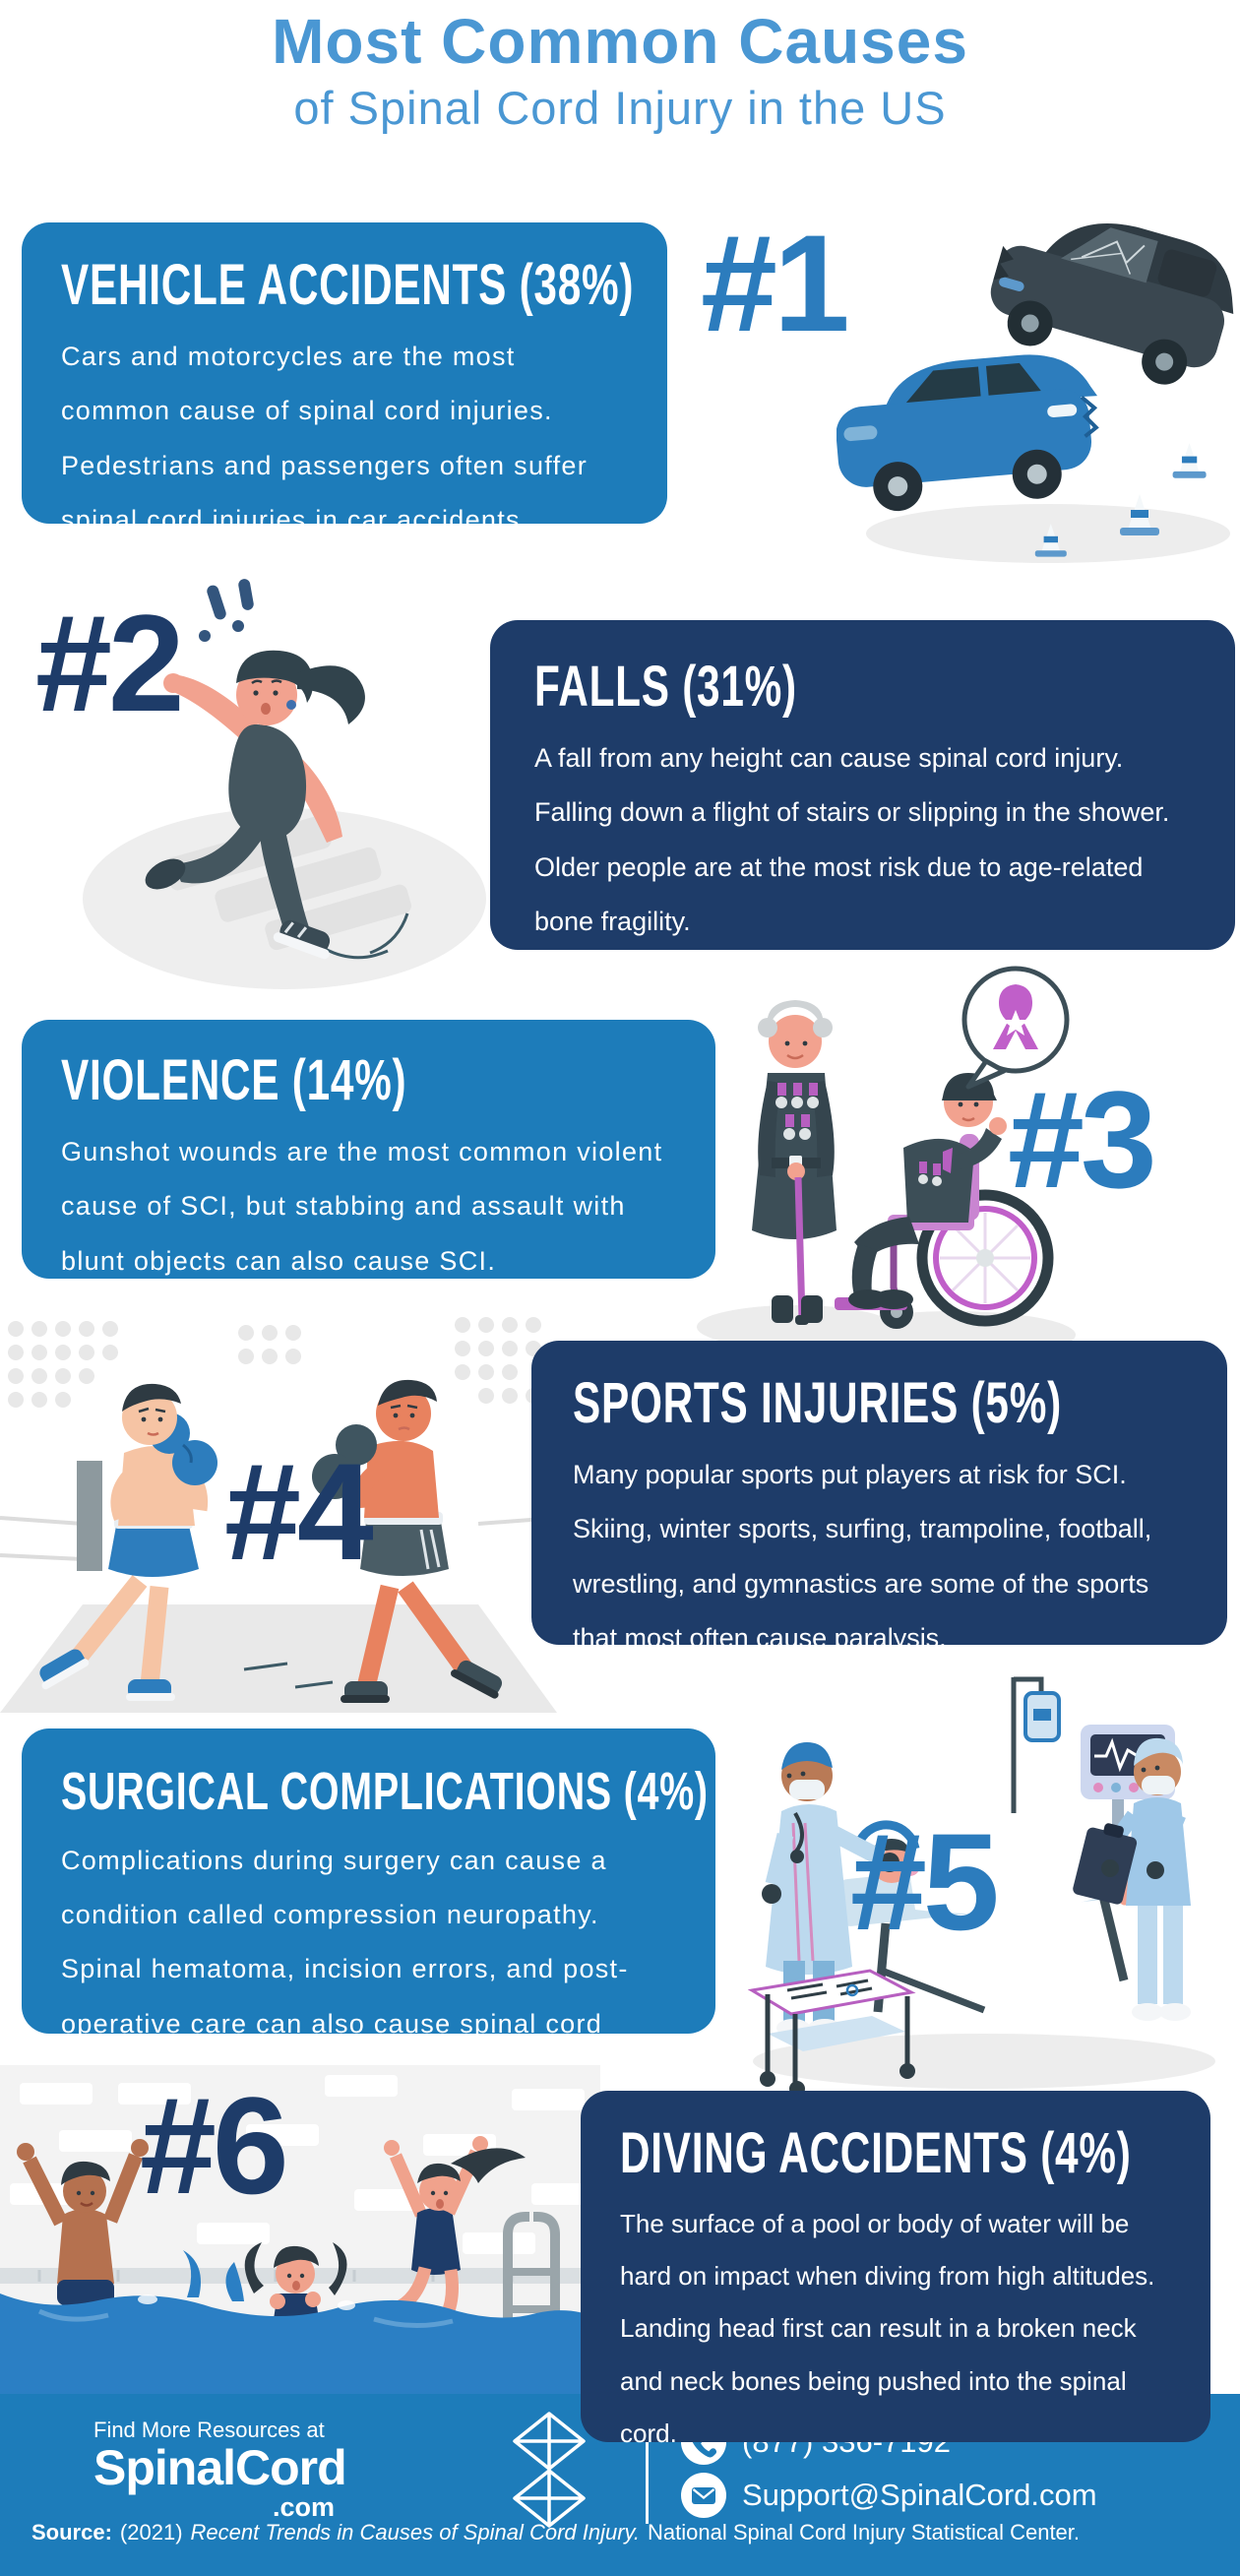  Describe the element at coordinates (407, 1541) in the screenshot. I see `boxer-right` at that location.